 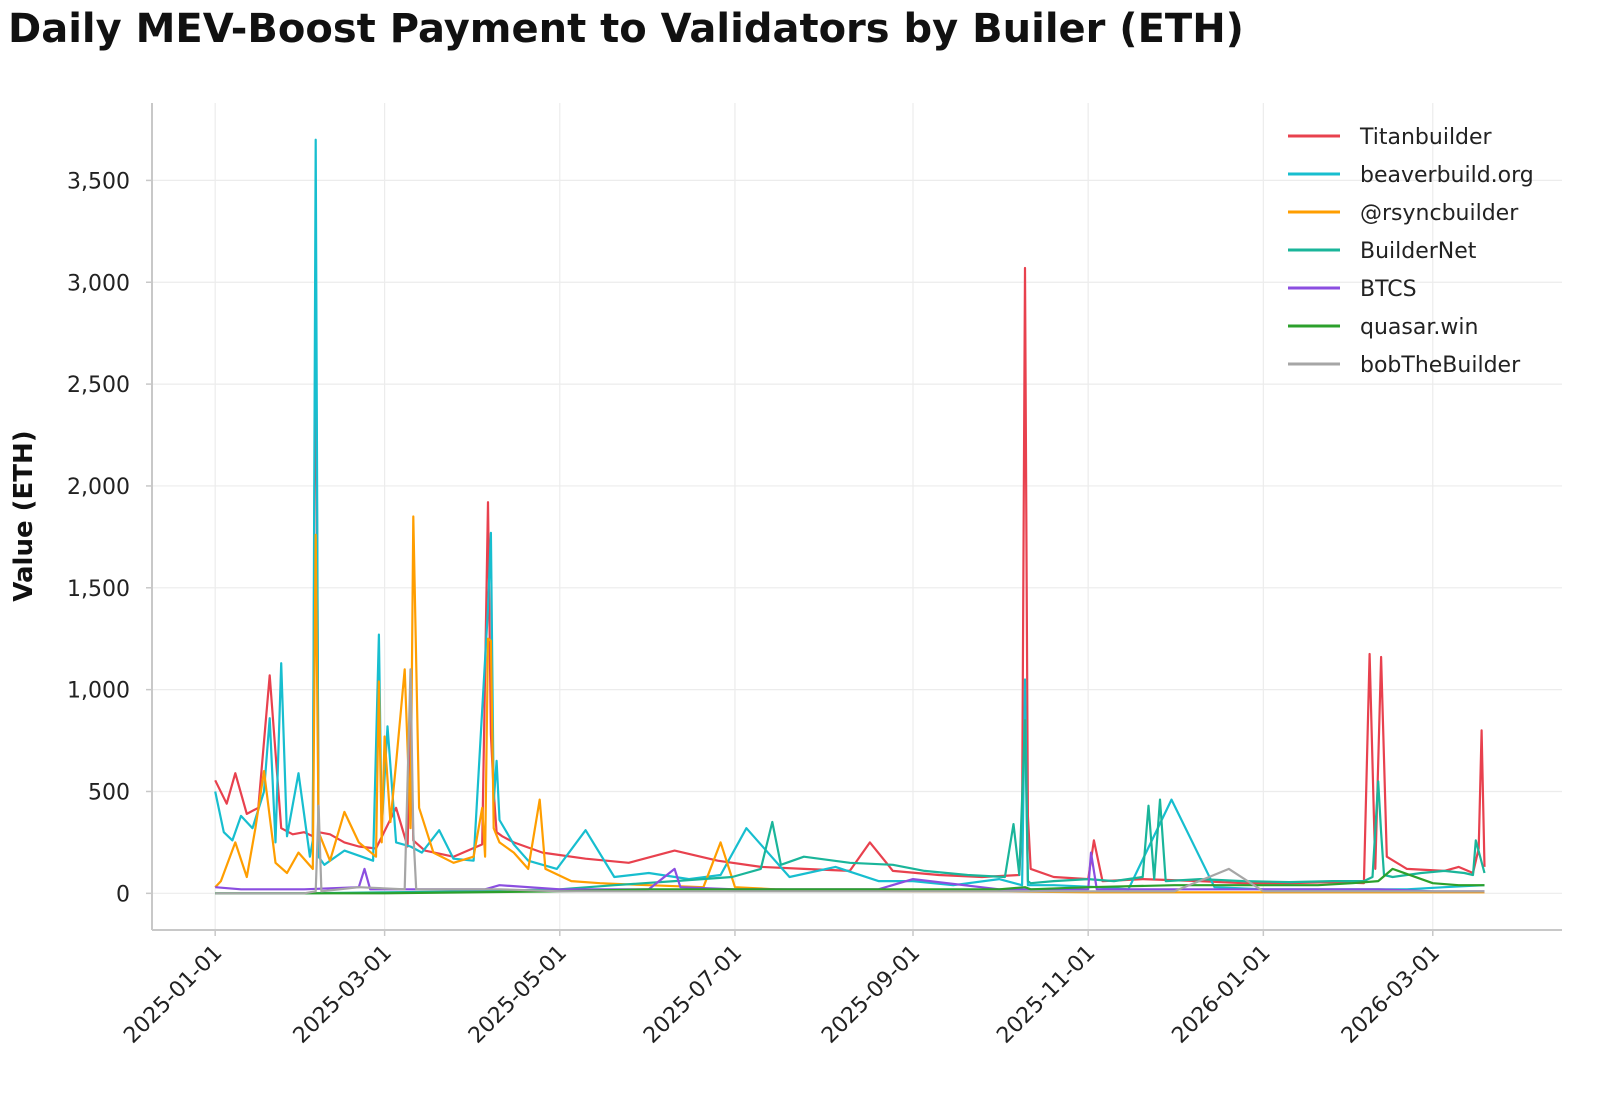 I want to click on y-tick-label: 3,000, so click(x=98, y=283).